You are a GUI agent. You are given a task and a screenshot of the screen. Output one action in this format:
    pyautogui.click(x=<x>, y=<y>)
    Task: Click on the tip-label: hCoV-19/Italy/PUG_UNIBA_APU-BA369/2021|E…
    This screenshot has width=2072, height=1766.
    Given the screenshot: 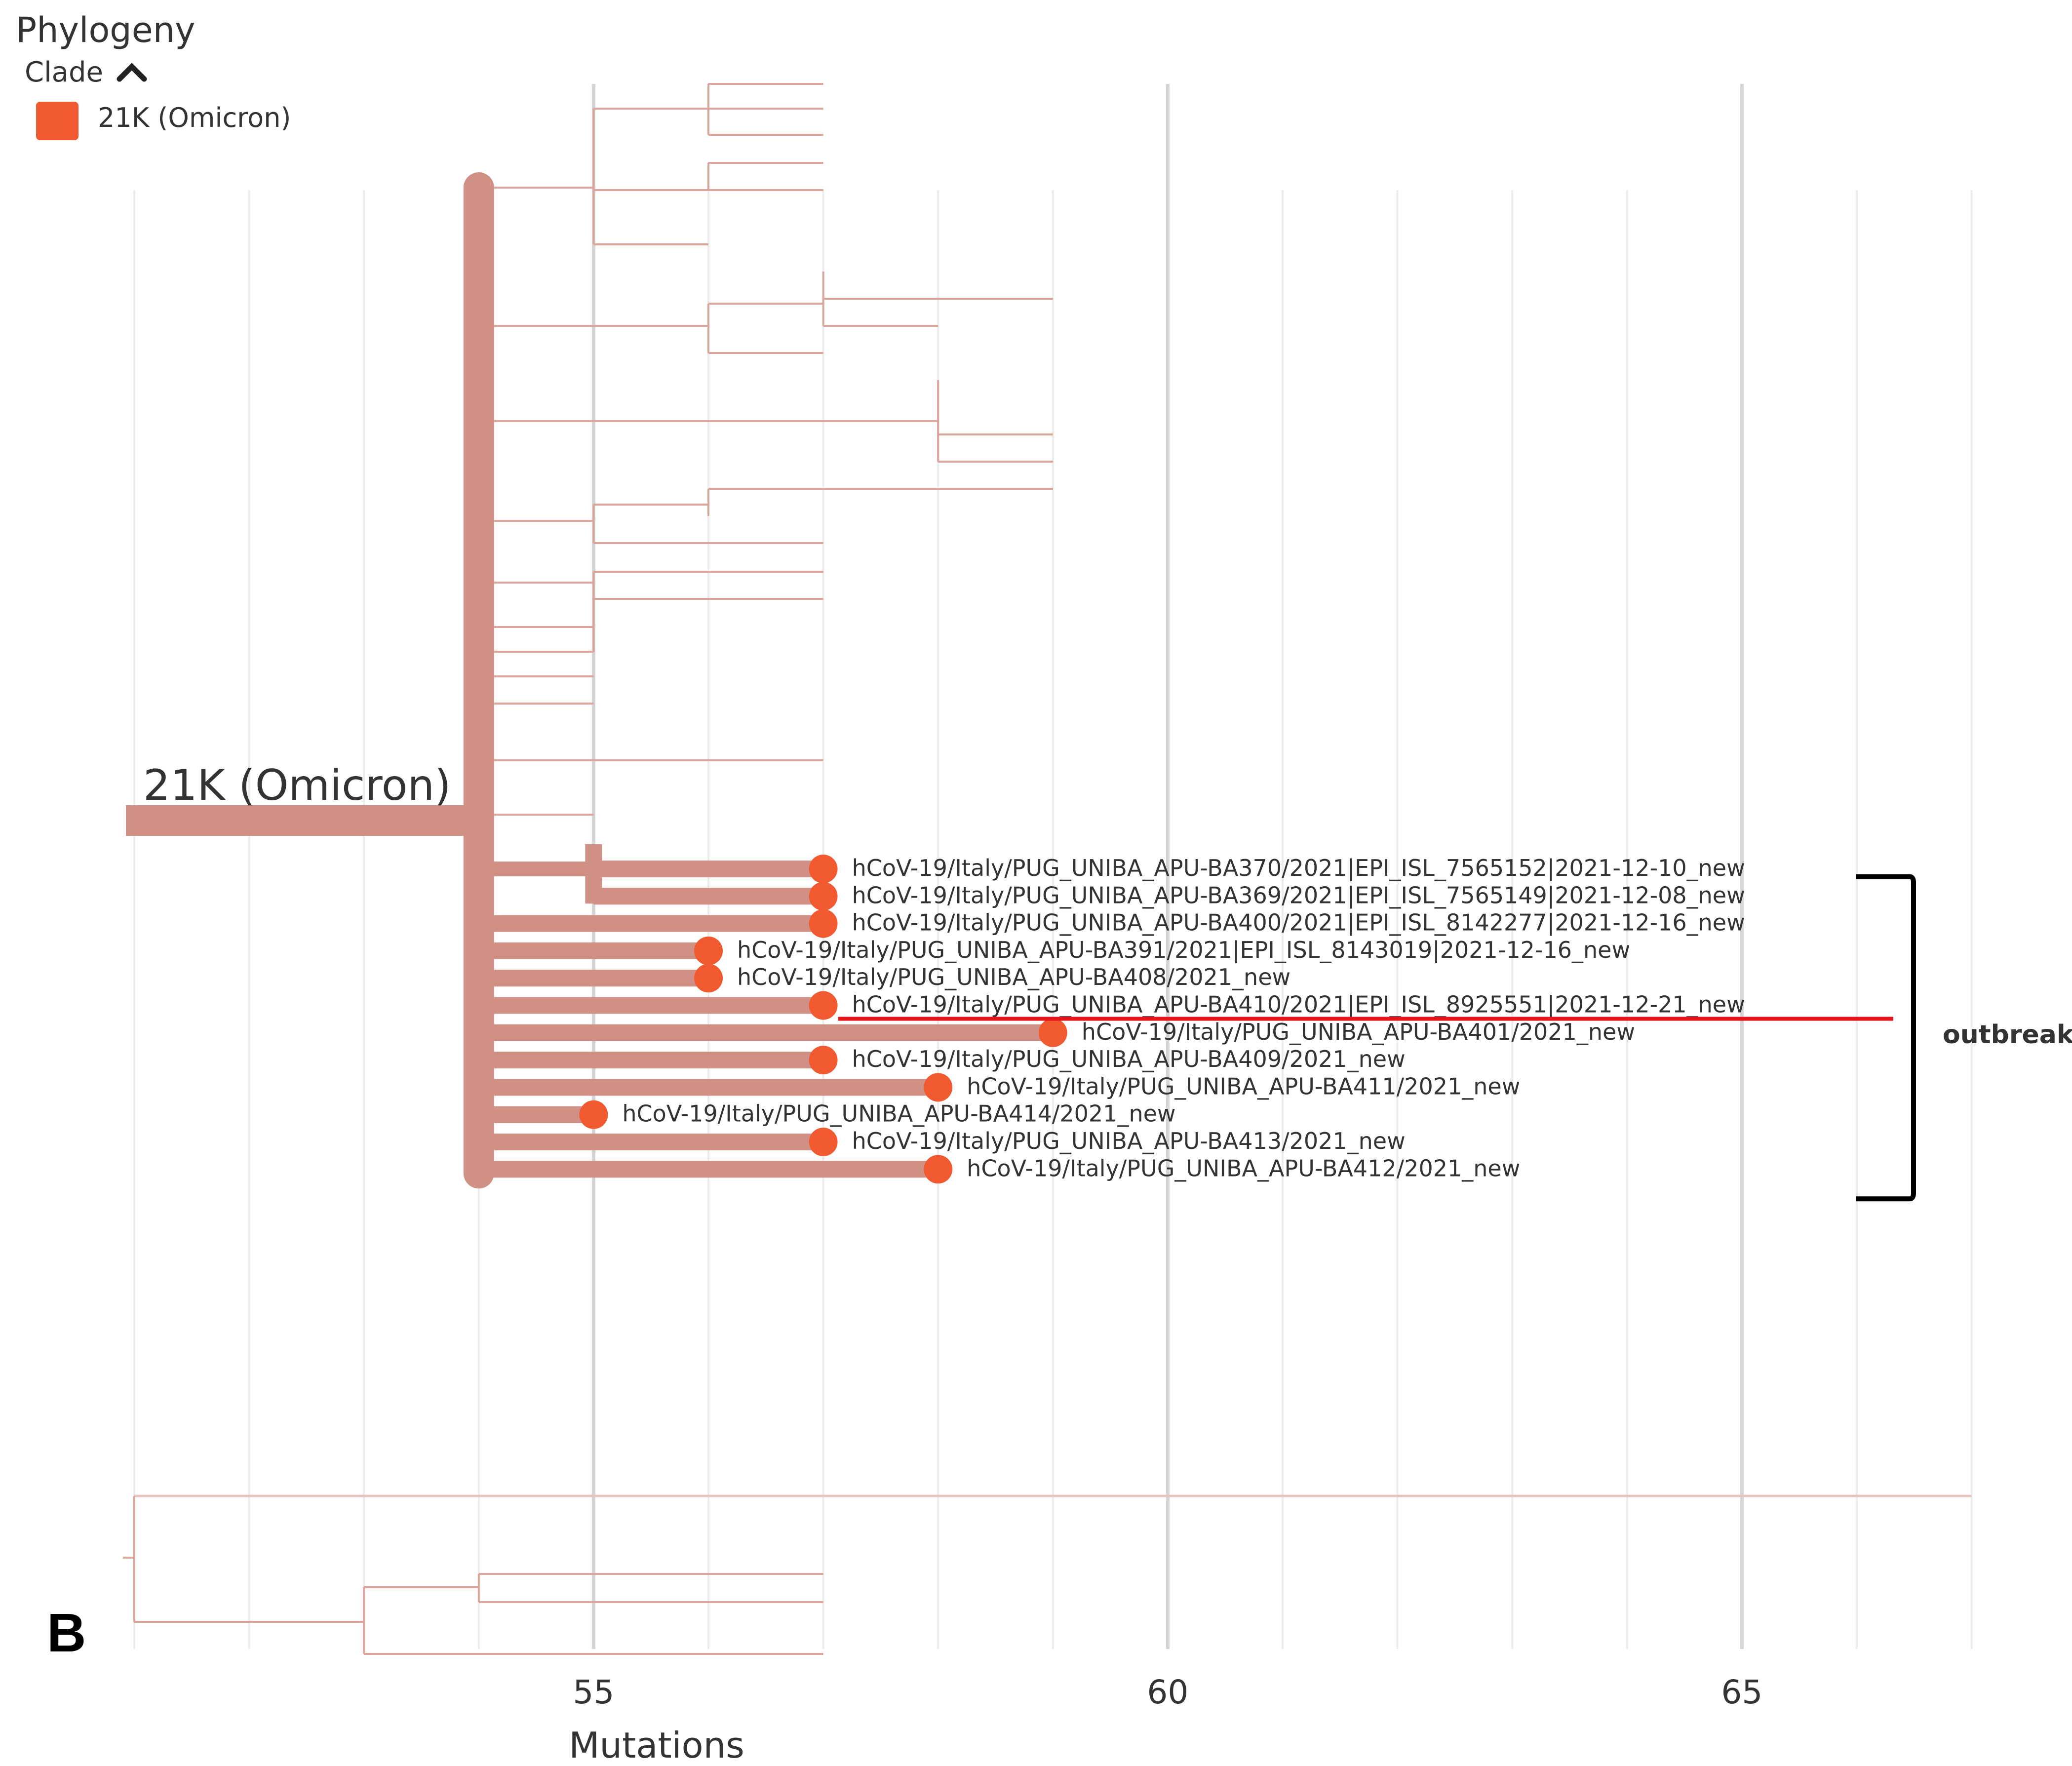 What is the action you would take?
    pyautogui.click(x=1298, y=895)
    